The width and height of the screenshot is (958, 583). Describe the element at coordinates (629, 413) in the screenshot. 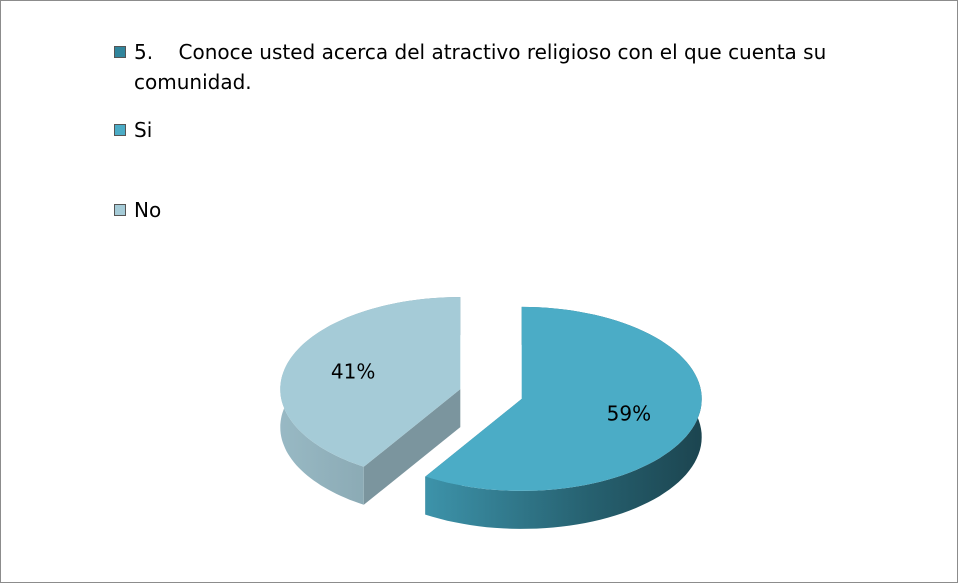

I see `data-label: 59%` at that location.